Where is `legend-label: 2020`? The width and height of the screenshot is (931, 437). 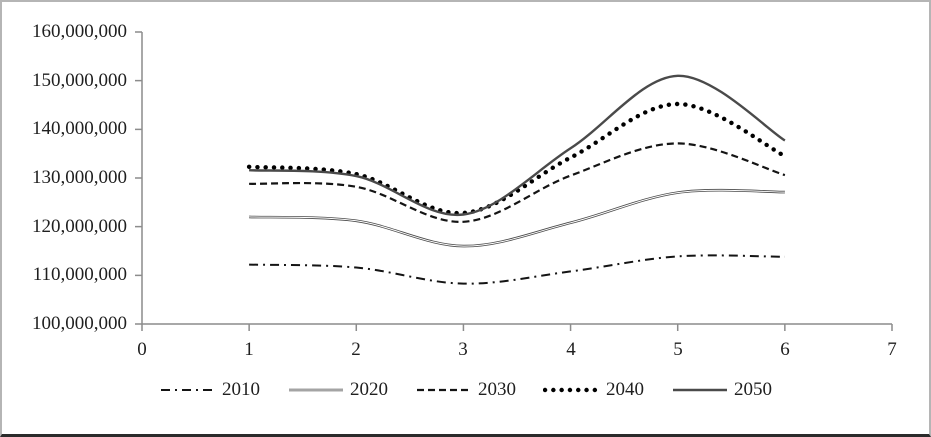 legend-label: 2020 is located at coordinates (369, 389).